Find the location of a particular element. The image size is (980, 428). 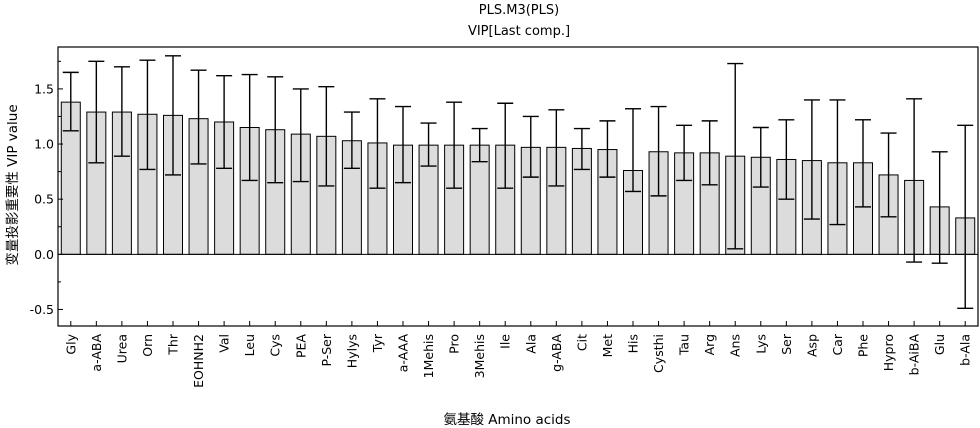

x-tick-label: Cys is located at coordinates (275, 345).